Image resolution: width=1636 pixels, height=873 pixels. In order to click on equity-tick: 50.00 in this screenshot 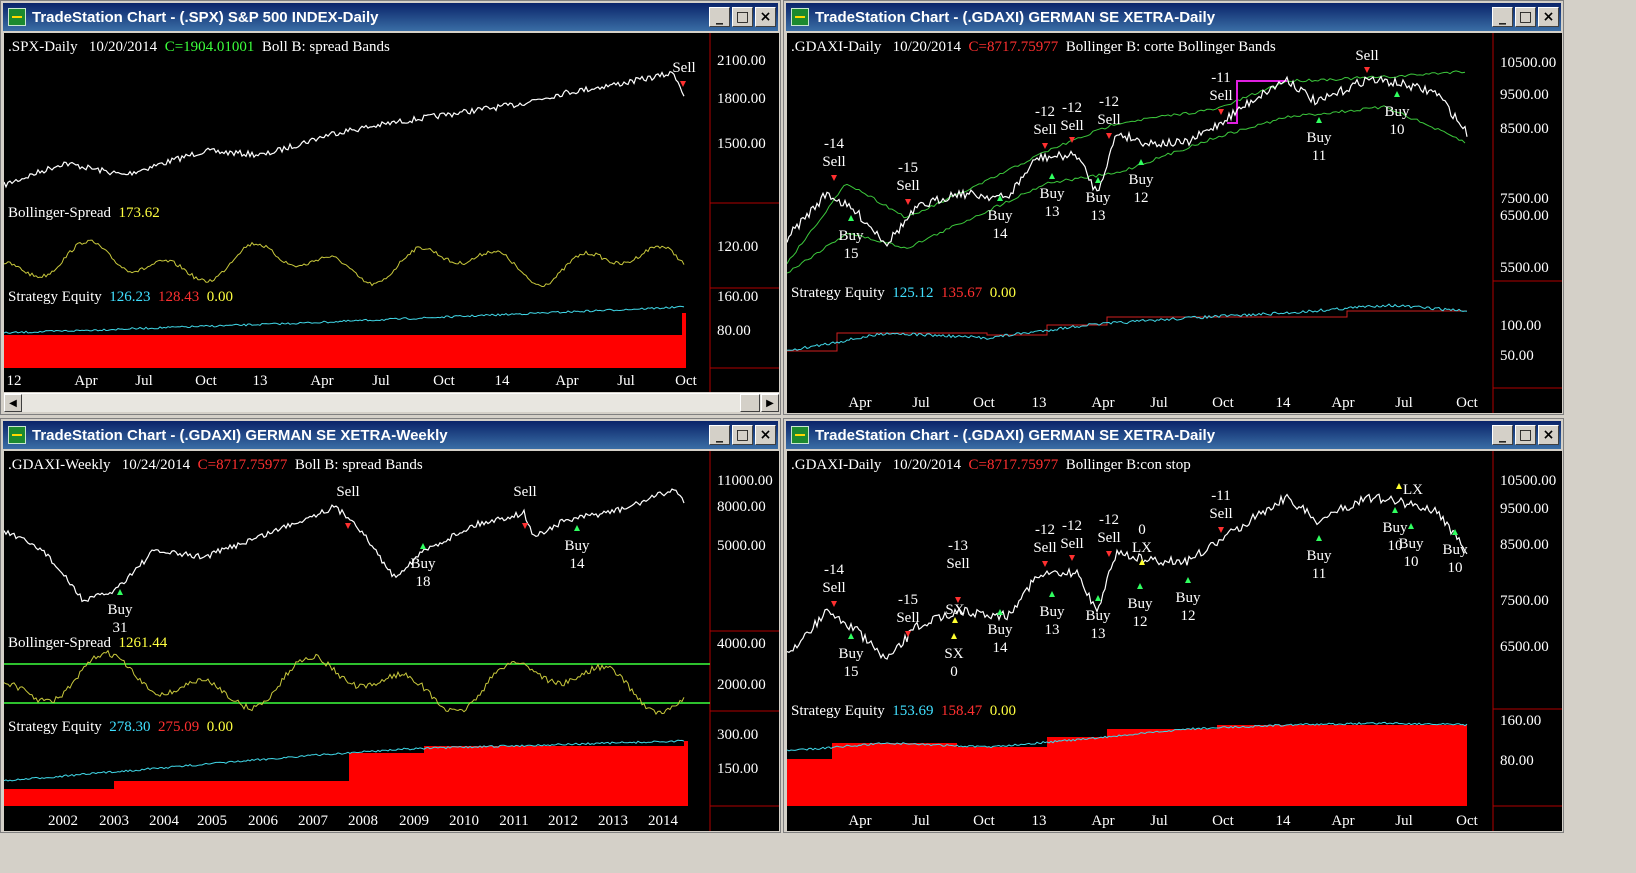, I will do `click(1517, 356)`.